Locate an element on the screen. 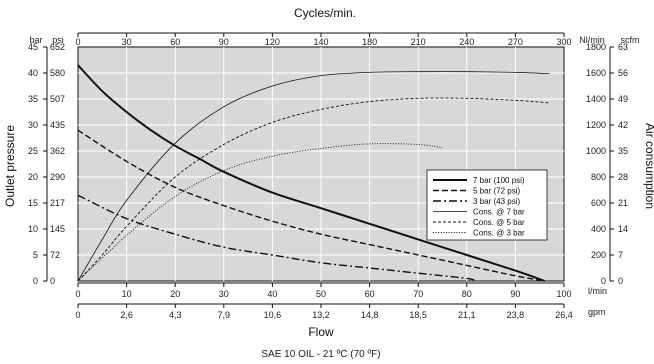  bottom-unit-lmin: l/min is located at coordinates (597, 291).